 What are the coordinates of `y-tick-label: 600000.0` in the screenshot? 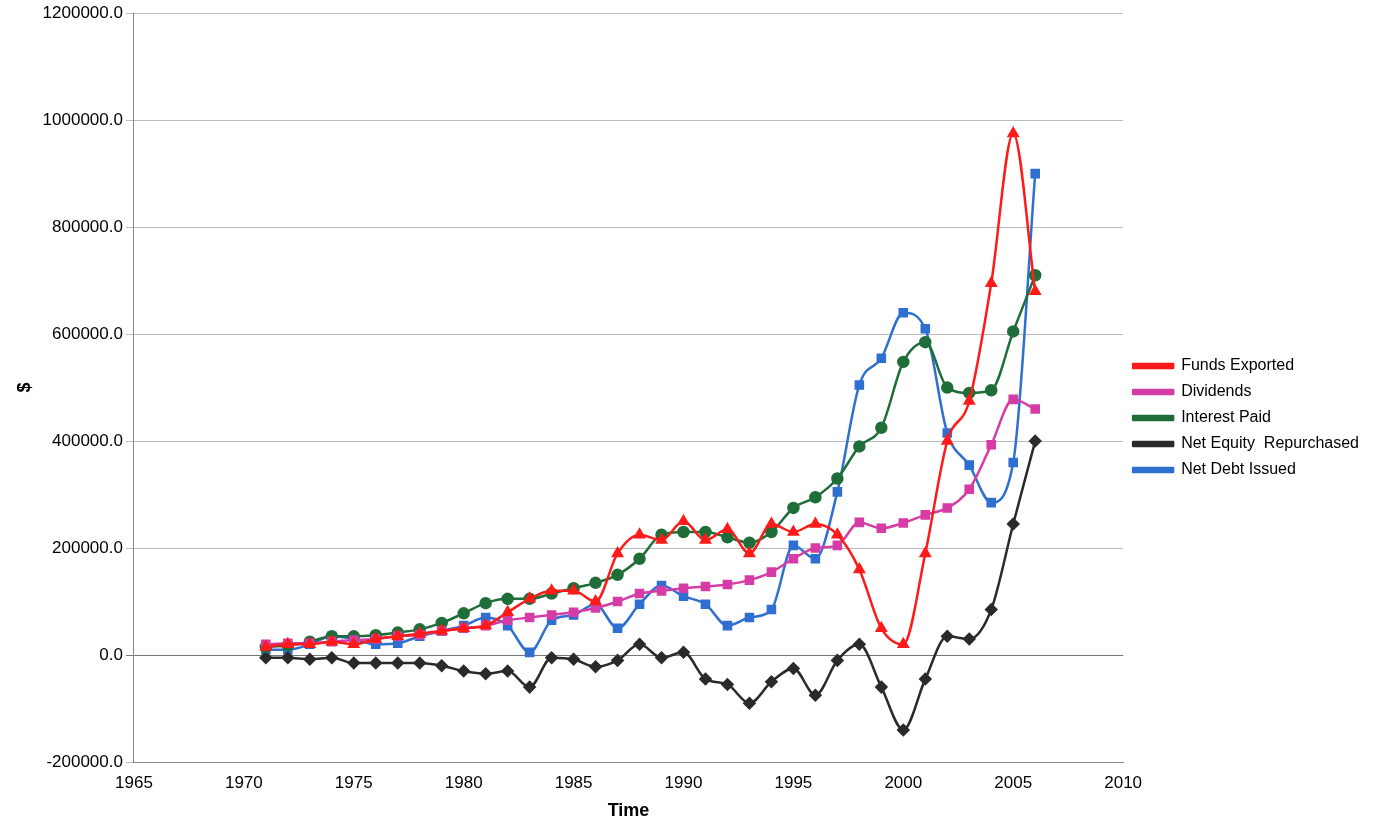 It's located at (87, 333).